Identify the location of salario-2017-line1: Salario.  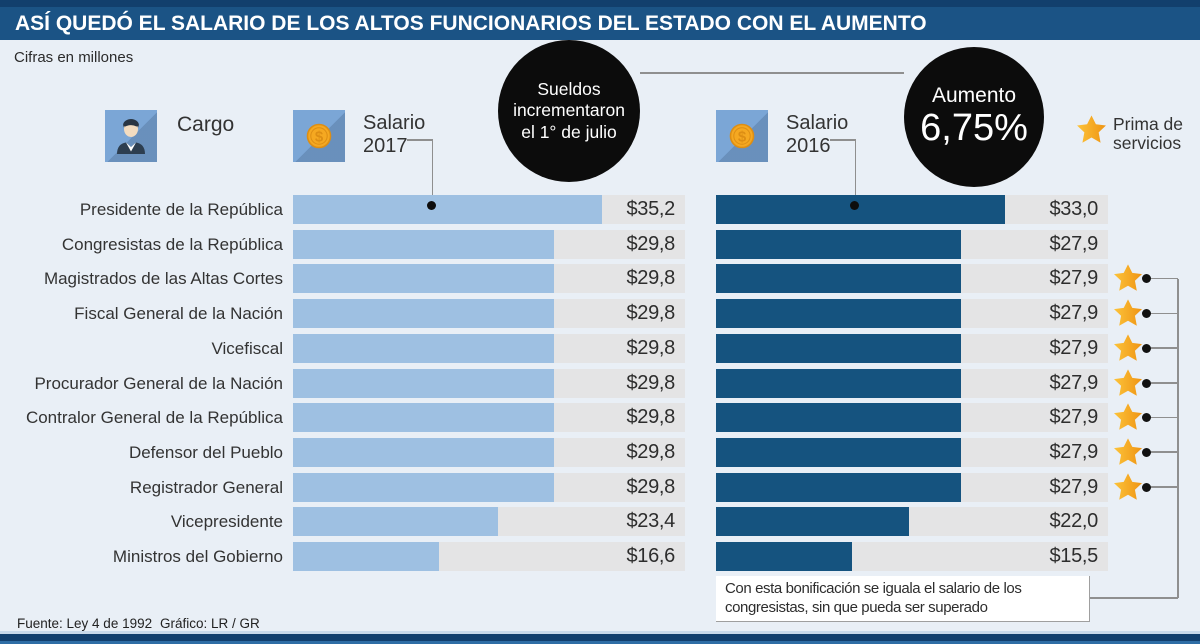
(394, 123).